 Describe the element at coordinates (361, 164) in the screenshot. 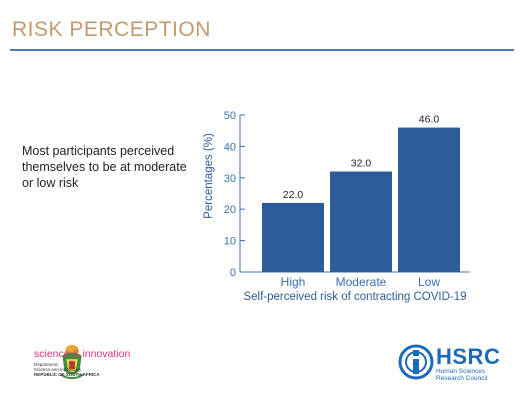

I see `data-label-moderate: 32.0` at that location.